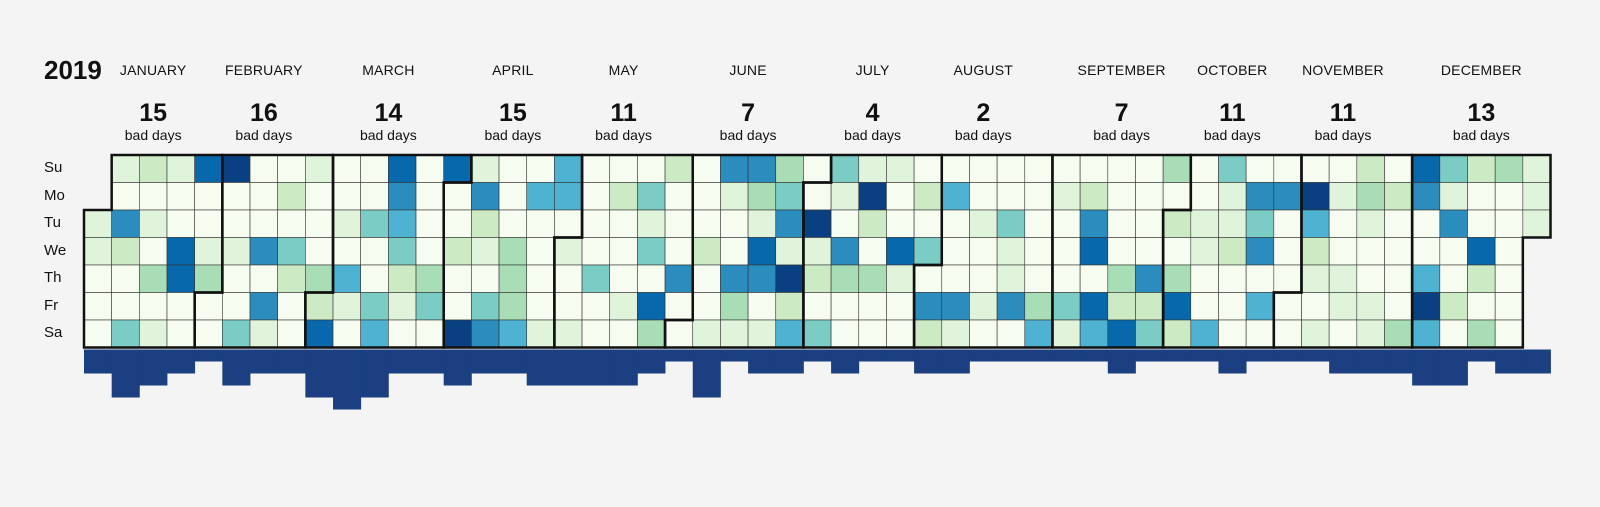 This screenshot has width=1600, height=507. Describe the element at coordinates (55, 250) in the screenshot. I see `weekday-label: We` at that location.